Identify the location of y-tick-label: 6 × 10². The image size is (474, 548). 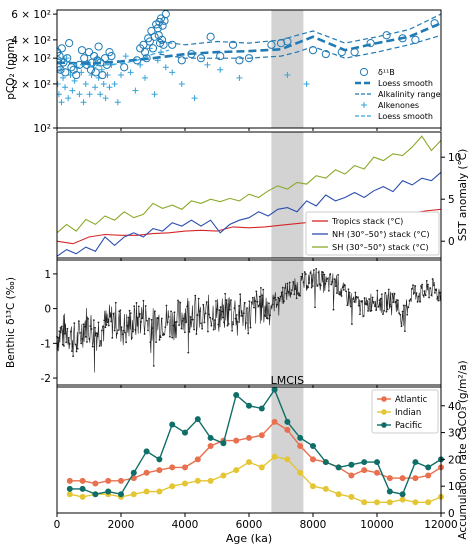
(31, 15).